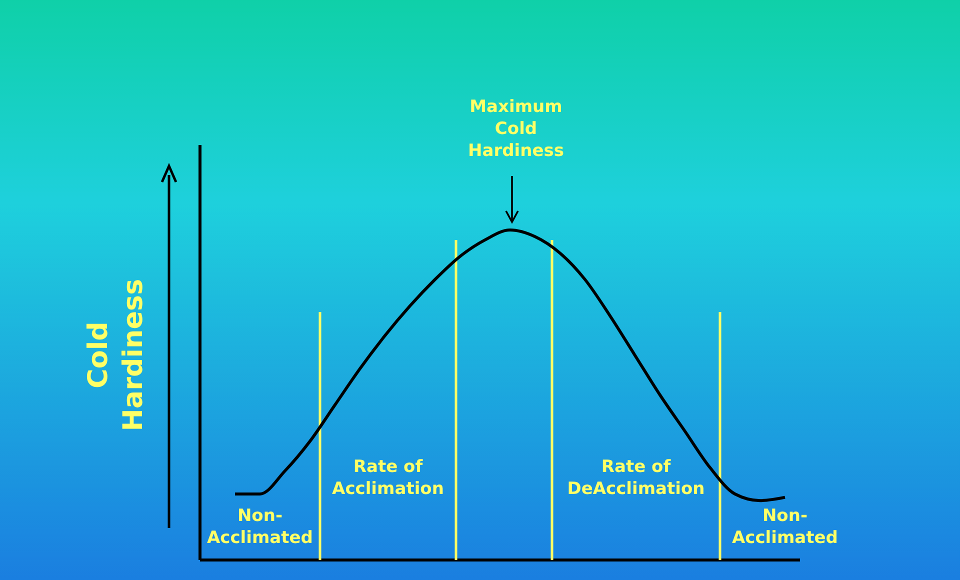 The width and height of the screenshot is (960, 580). What do you see at coordinates (636, 478) in the screenshot?
I see `annotation: Rate of DeAcclimation` at bounding box center [636, 478].